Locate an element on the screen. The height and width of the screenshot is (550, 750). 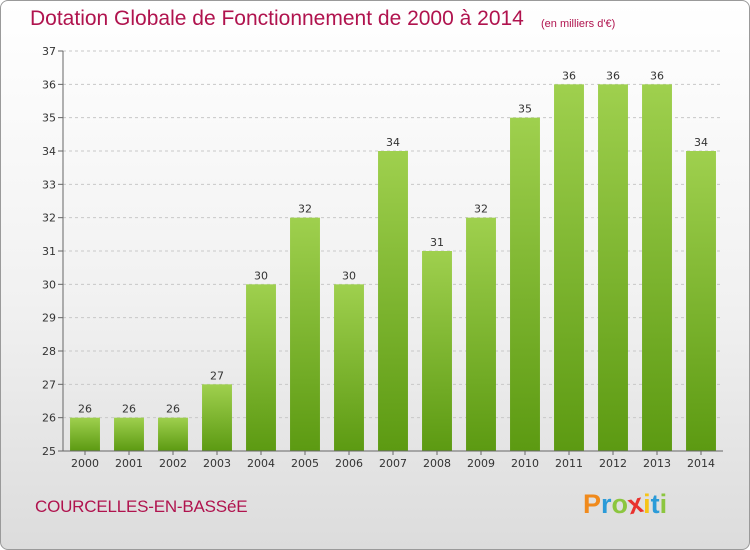
x-tick-label-2012: 2012 is located at coordinates (613, 463).